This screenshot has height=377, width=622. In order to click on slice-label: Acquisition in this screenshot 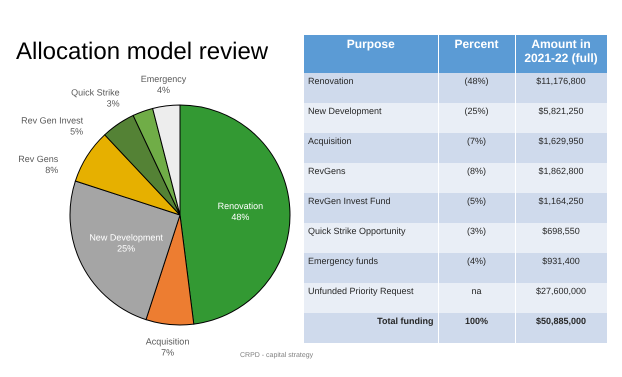, I will do `click(168, 341)`.